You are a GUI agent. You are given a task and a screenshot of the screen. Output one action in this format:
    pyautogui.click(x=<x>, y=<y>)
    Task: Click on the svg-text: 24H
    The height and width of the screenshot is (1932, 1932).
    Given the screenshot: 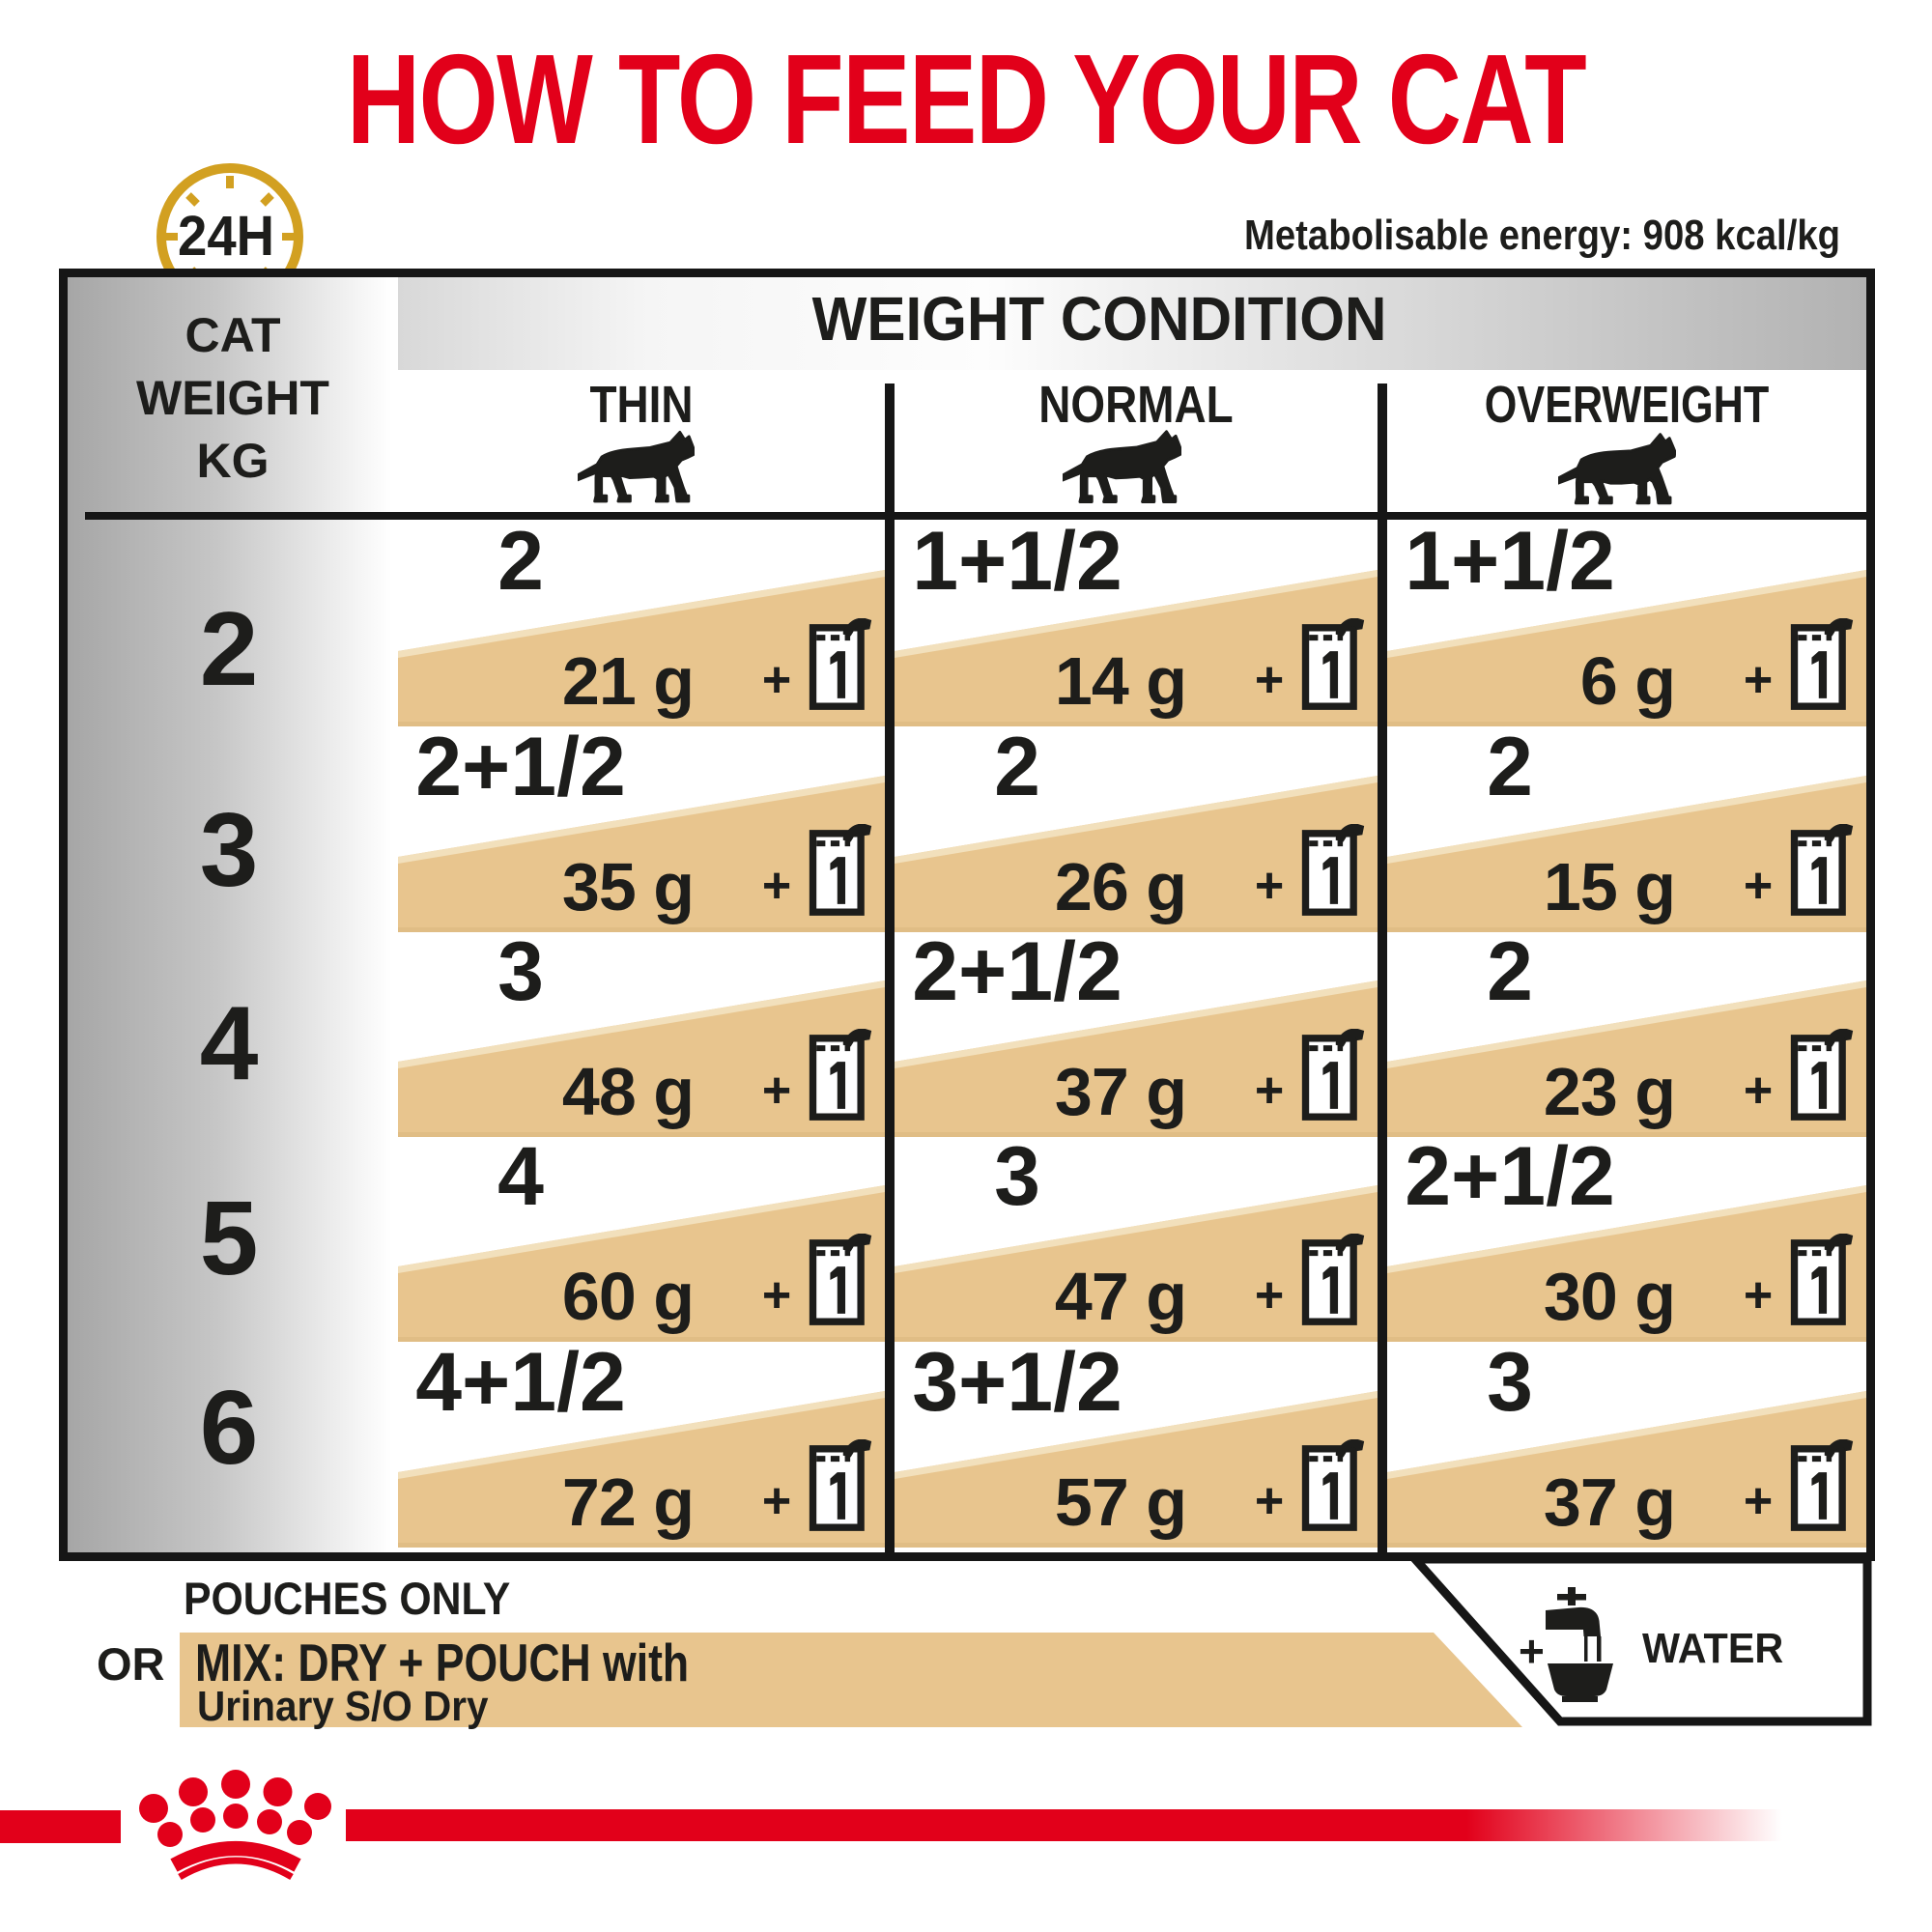 What is the action you would take?
    pyautogui.click(x=226, y=236)
    